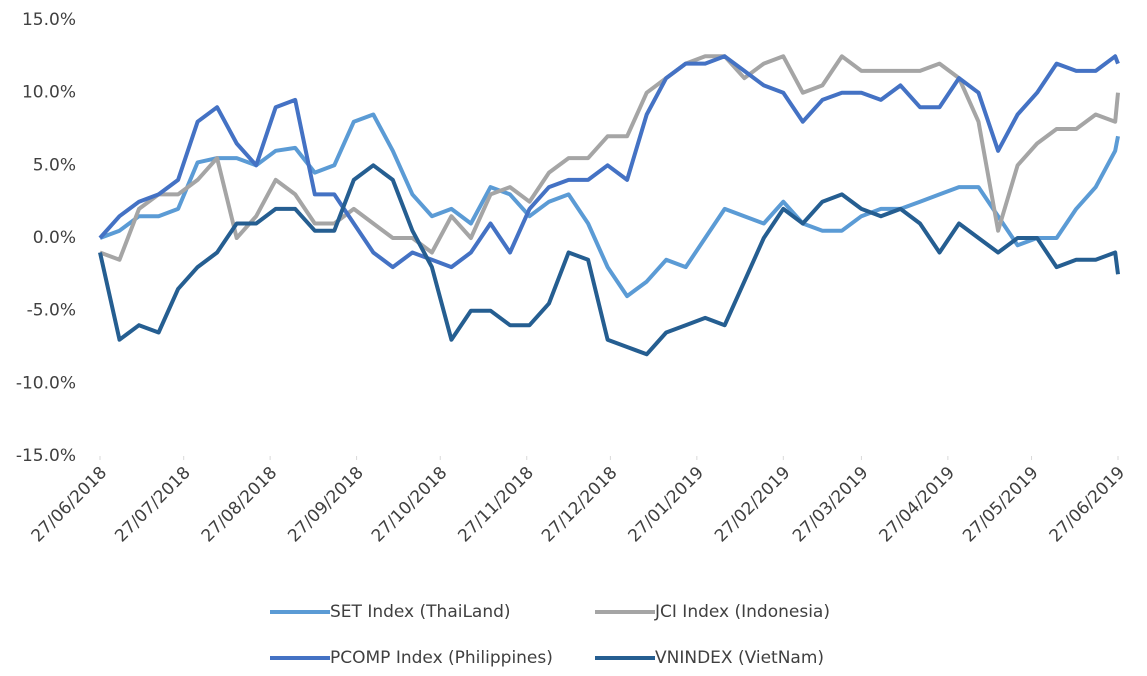 The image size is (1147, 676). What do you see at coordinates (325, 504) in the screenshot?
I see `x-tick-label: 27/09/2018` at bounding box center [325, 504].